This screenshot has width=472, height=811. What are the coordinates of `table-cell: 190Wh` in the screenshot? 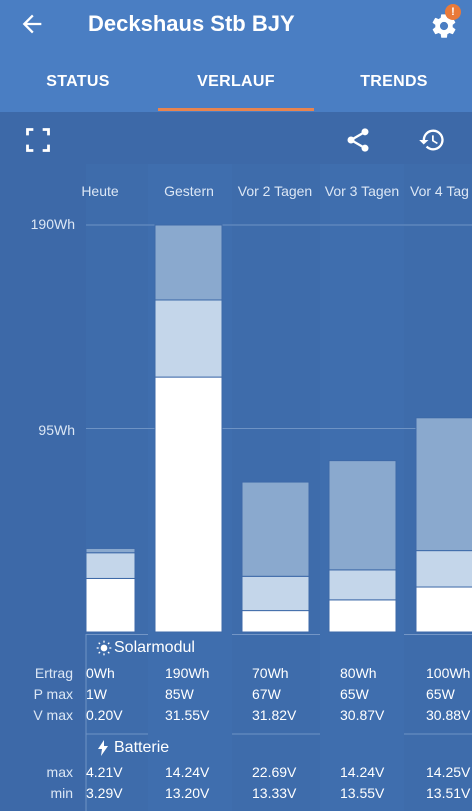 It's located at (187, 673).